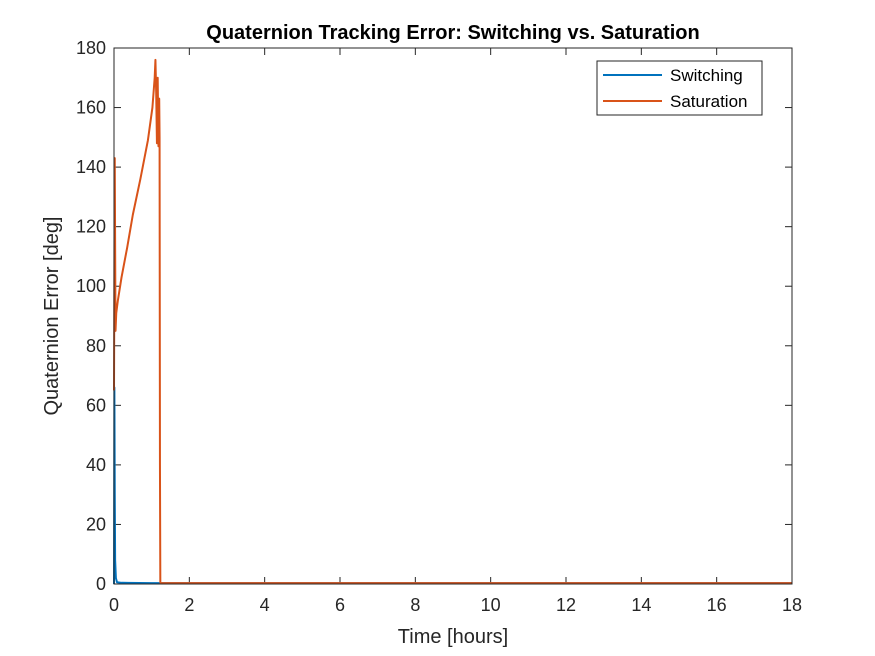 The height and width of the screenshot is (656, 875). Describe the element at coordinates (566, 605) in the screenshot. I see `x-tick-label: 12` at that location.